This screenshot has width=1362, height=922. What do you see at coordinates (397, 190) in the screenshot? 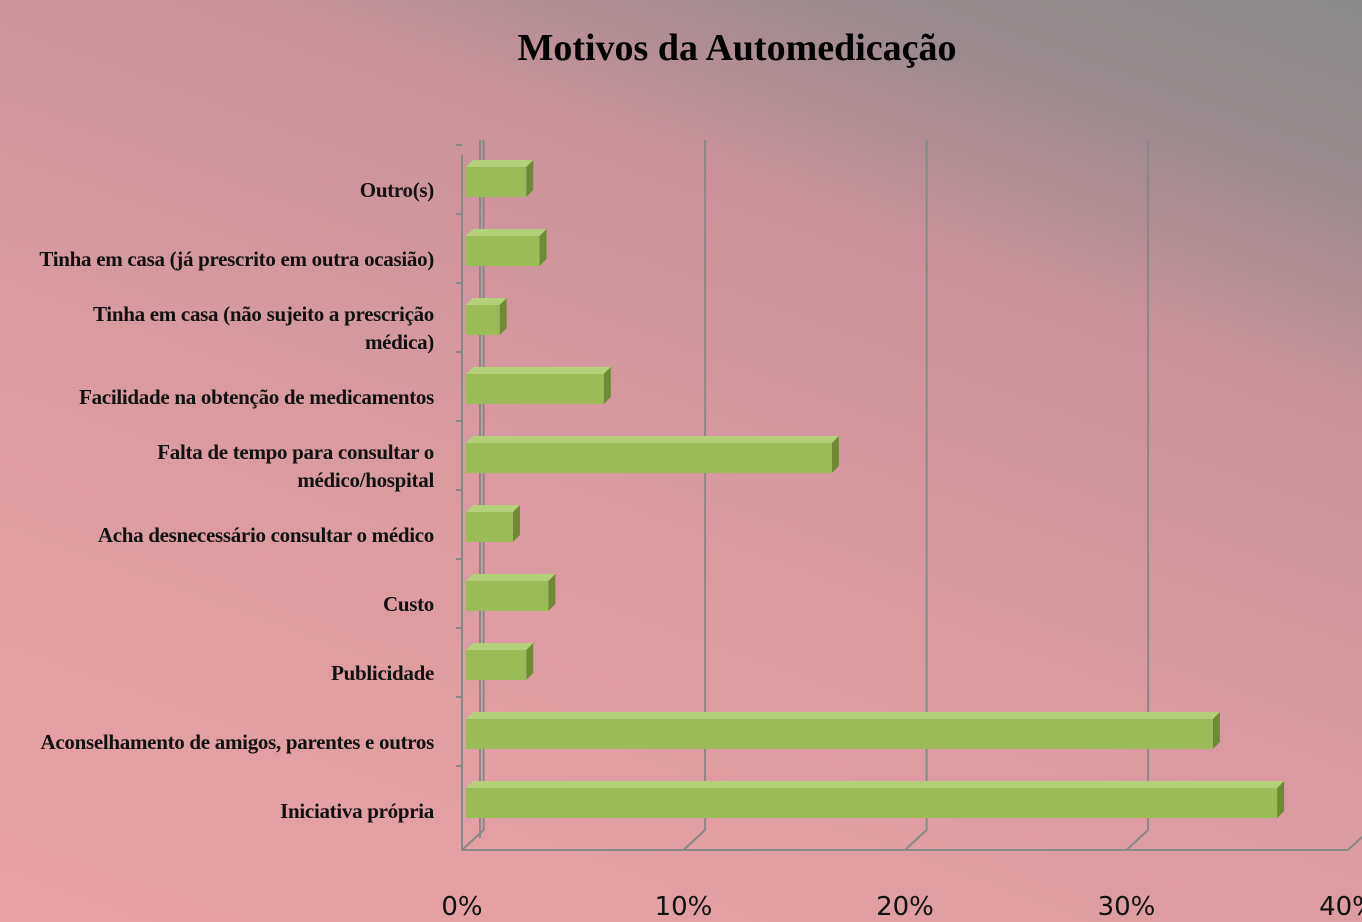
I see `y-tick-label: Outro(s)` at bounding box center [397, 190].